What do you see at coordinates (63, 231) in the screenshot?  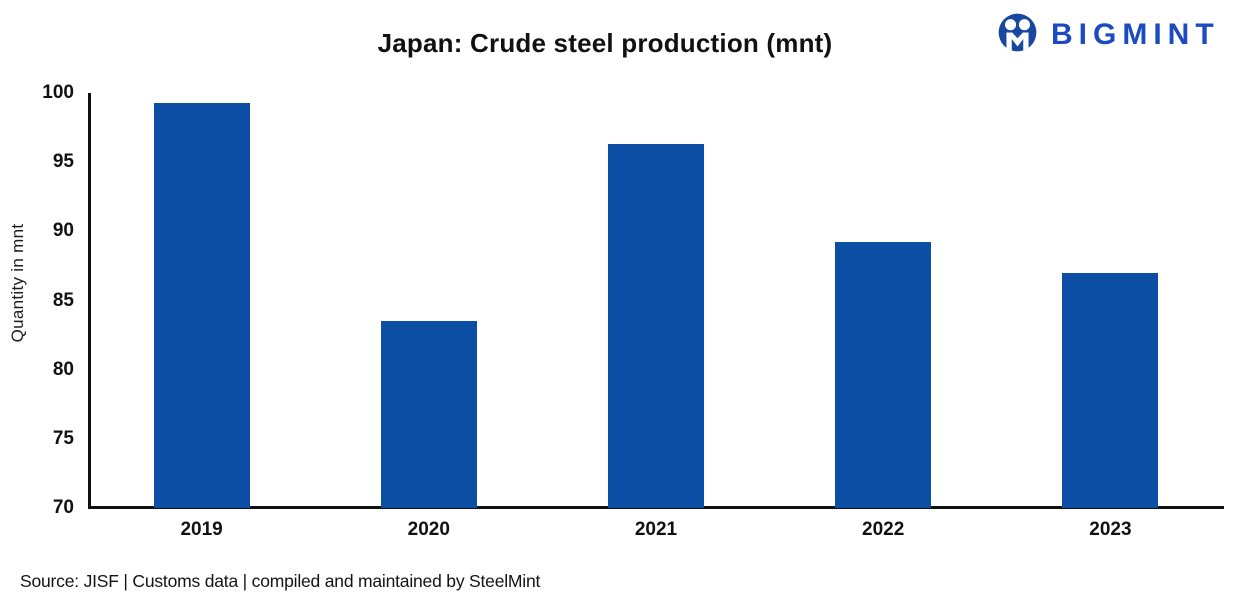 I see `y-tick-label: 90` at bounding box center [63, 231].